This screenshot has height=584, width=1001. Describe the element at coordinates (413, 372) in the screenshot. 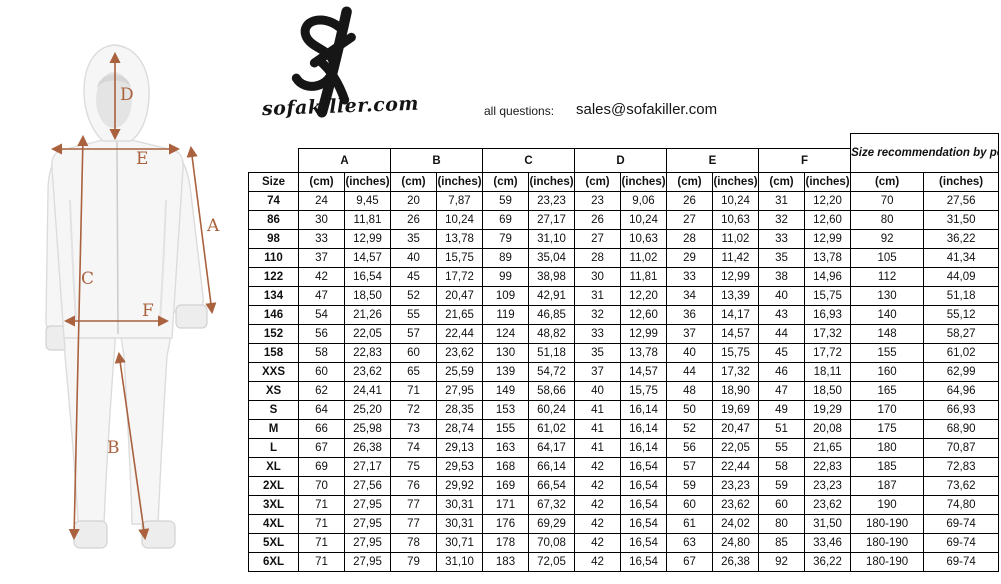

I see `value-cell: 65` at that location.